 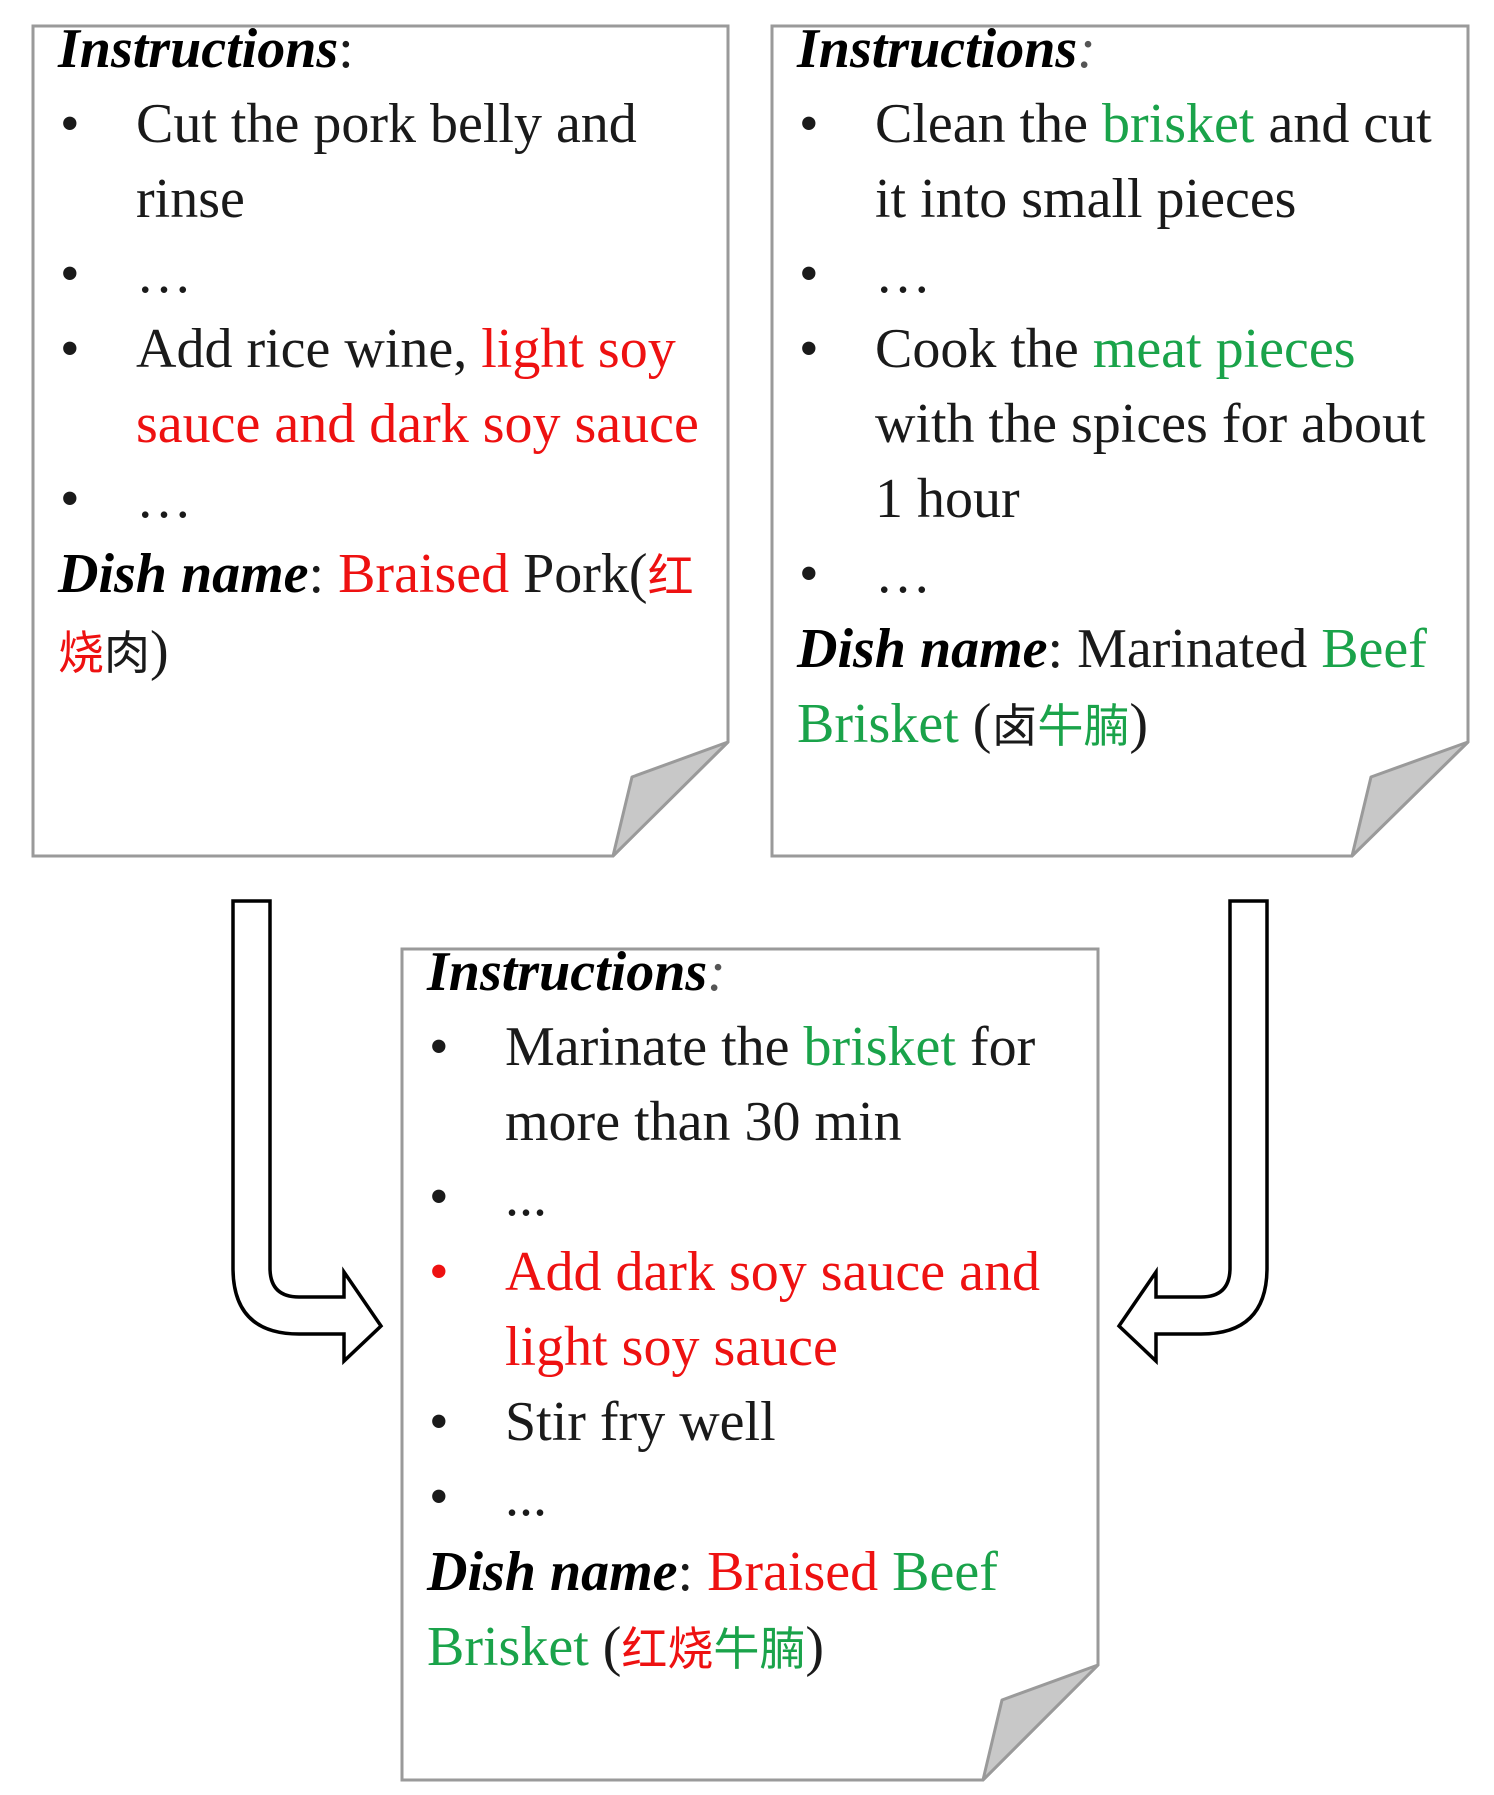 What do you see at coordinates (309, 349) in the screenshot?
I see `step-text: Add rice wine,` at bounding box center [309, 349].